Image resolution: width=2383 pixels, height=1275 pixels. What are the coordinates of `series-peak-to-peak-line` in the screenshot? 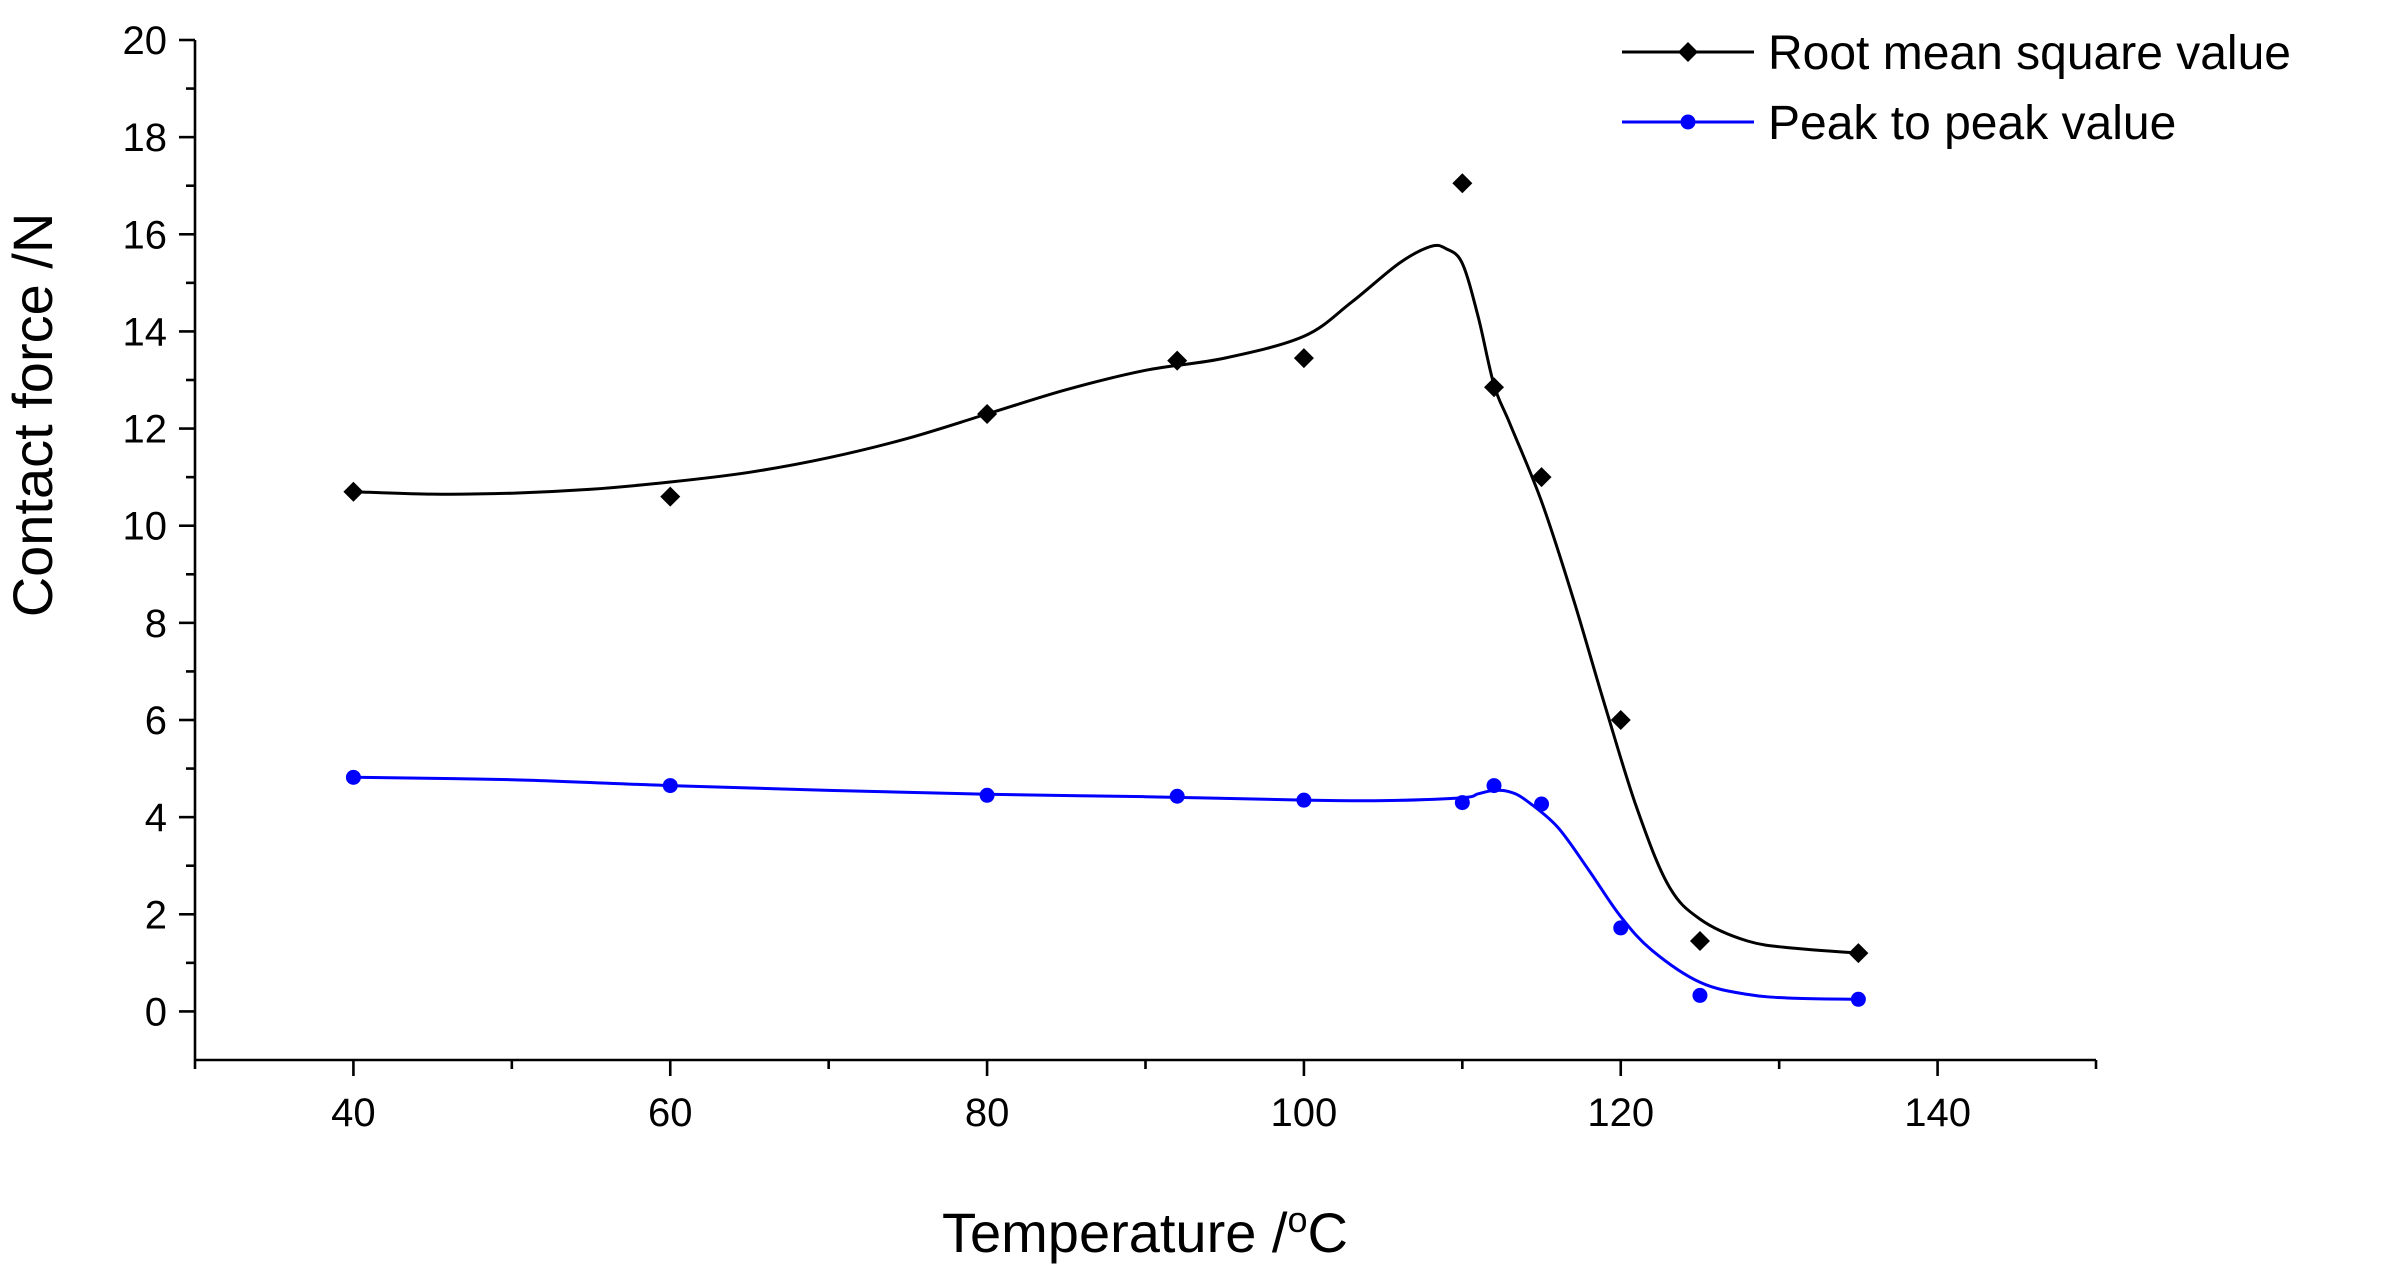 It's located at (1106, 888).